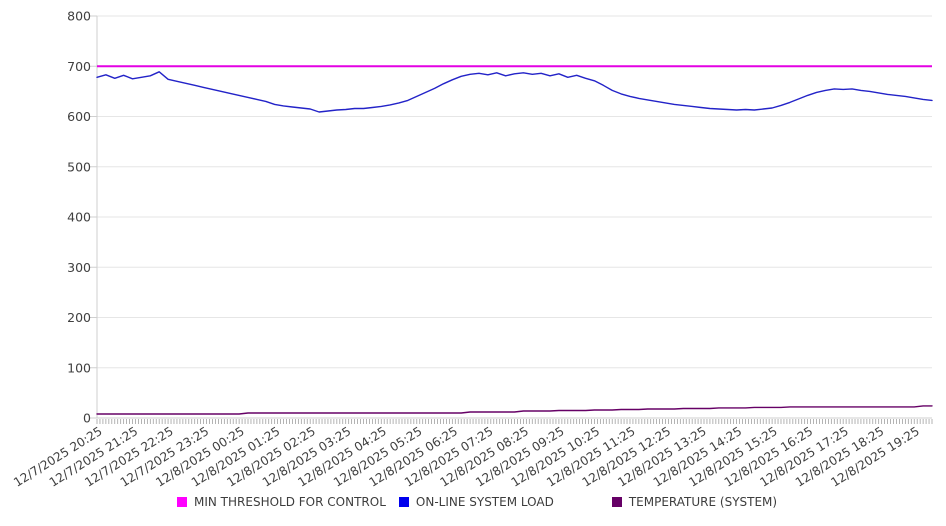  Describe the element at coordinates (79, 66) in the screenshot. I see `svg-text: 700` at that location.